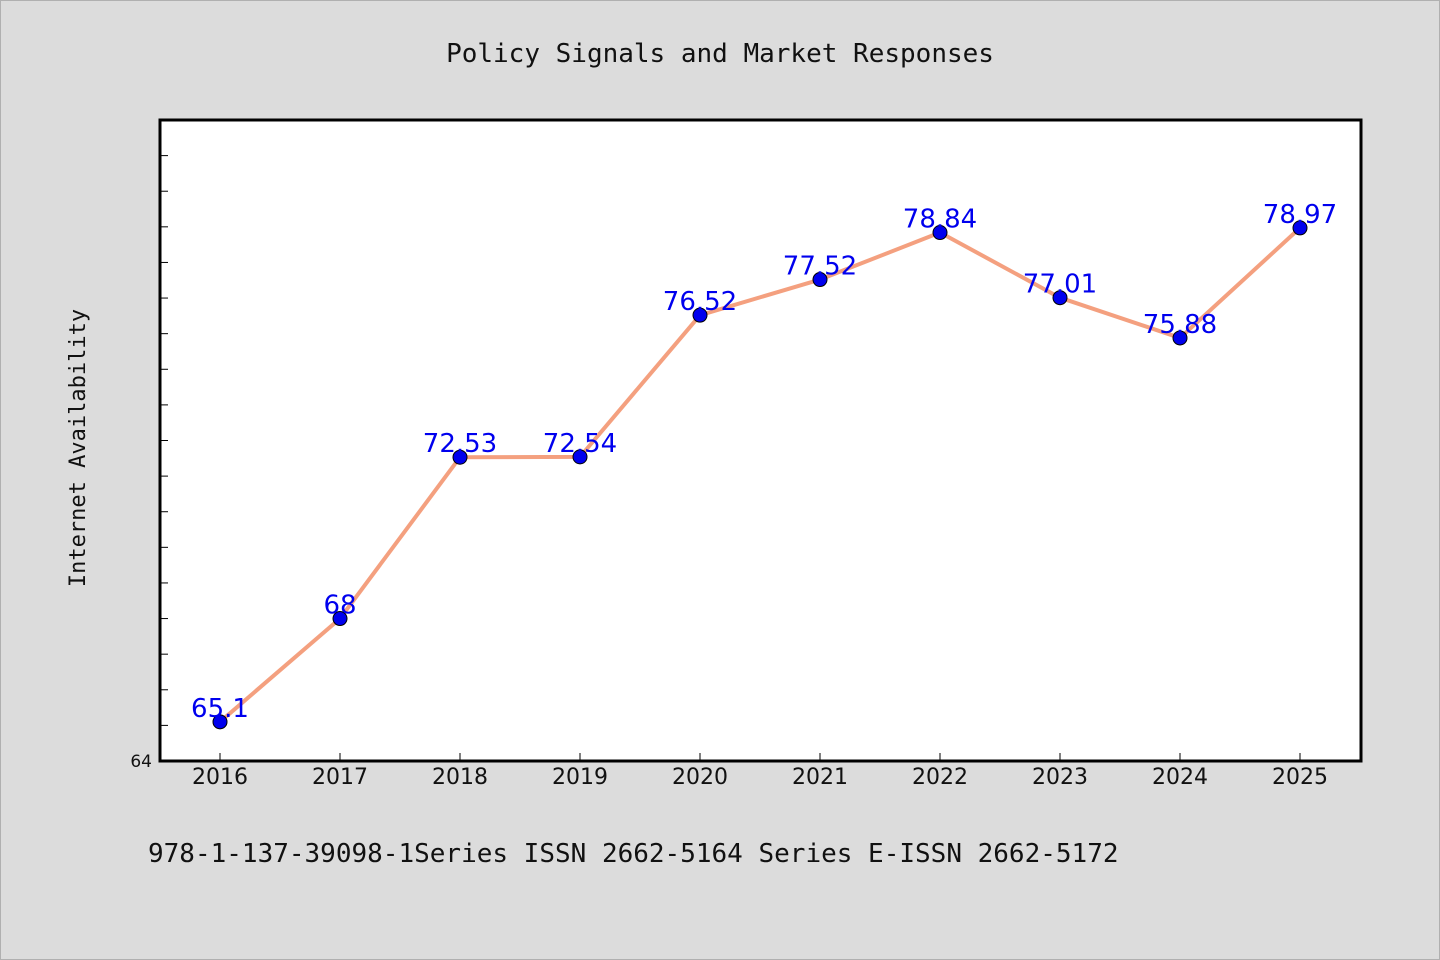 Image resolution: width=1440 pixels, height=960 pixels. What do you see at coordinates (820, 777) in the screenshot?
I see `x-tick-label: 2021` at bounding box center [820, 777].